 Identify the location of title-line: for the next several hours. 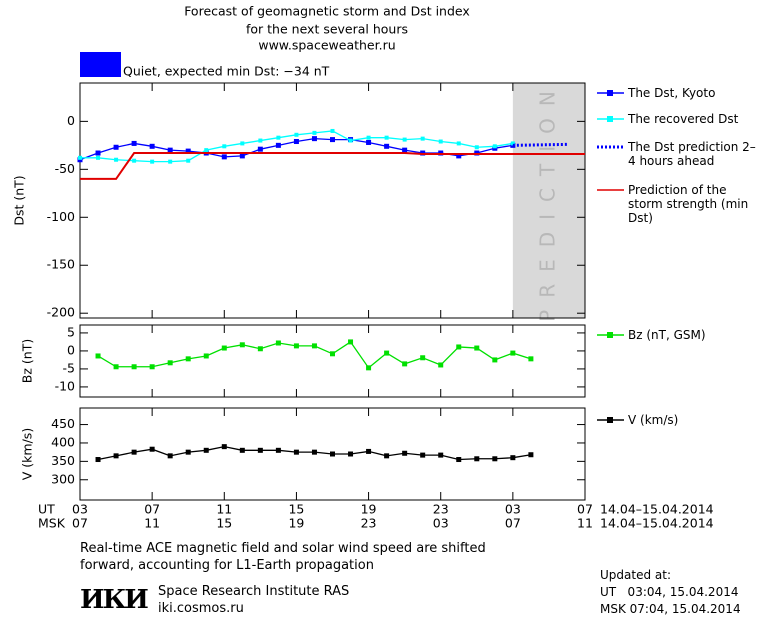
(327, 29).